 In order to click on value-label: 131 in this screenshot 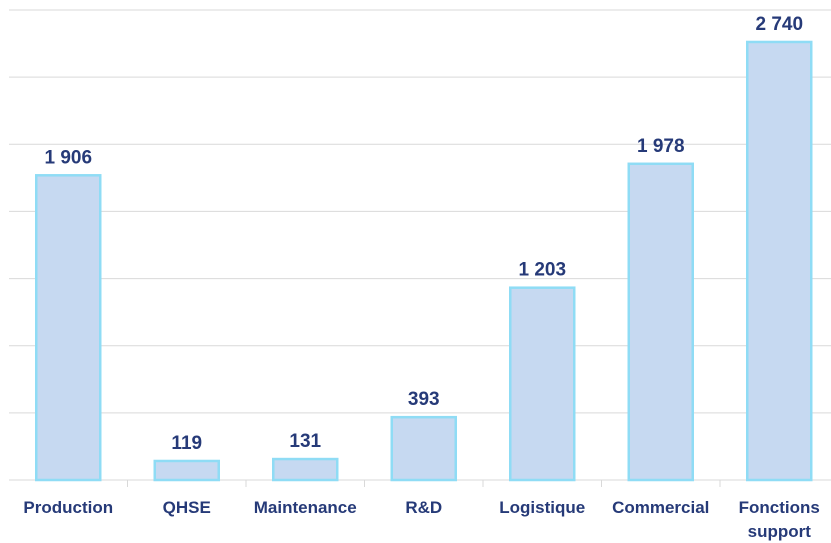, I will do `click(305, 441)`.